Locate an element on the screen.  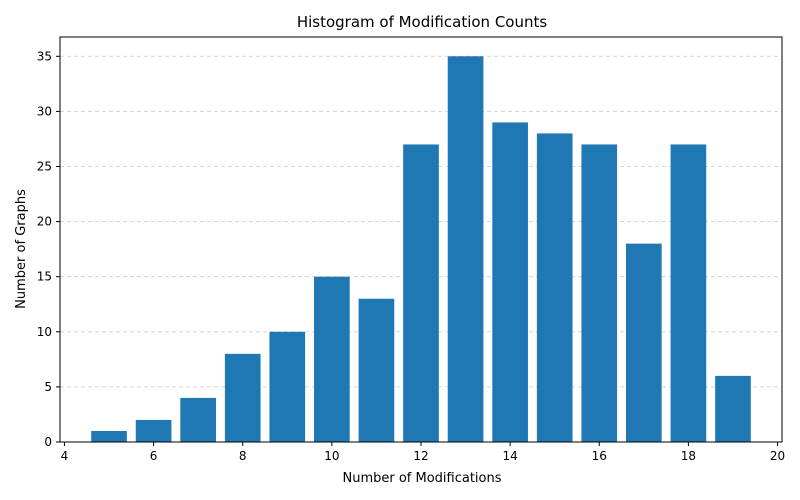
y-tick-label: 35 is located at coordinates (44, 56).